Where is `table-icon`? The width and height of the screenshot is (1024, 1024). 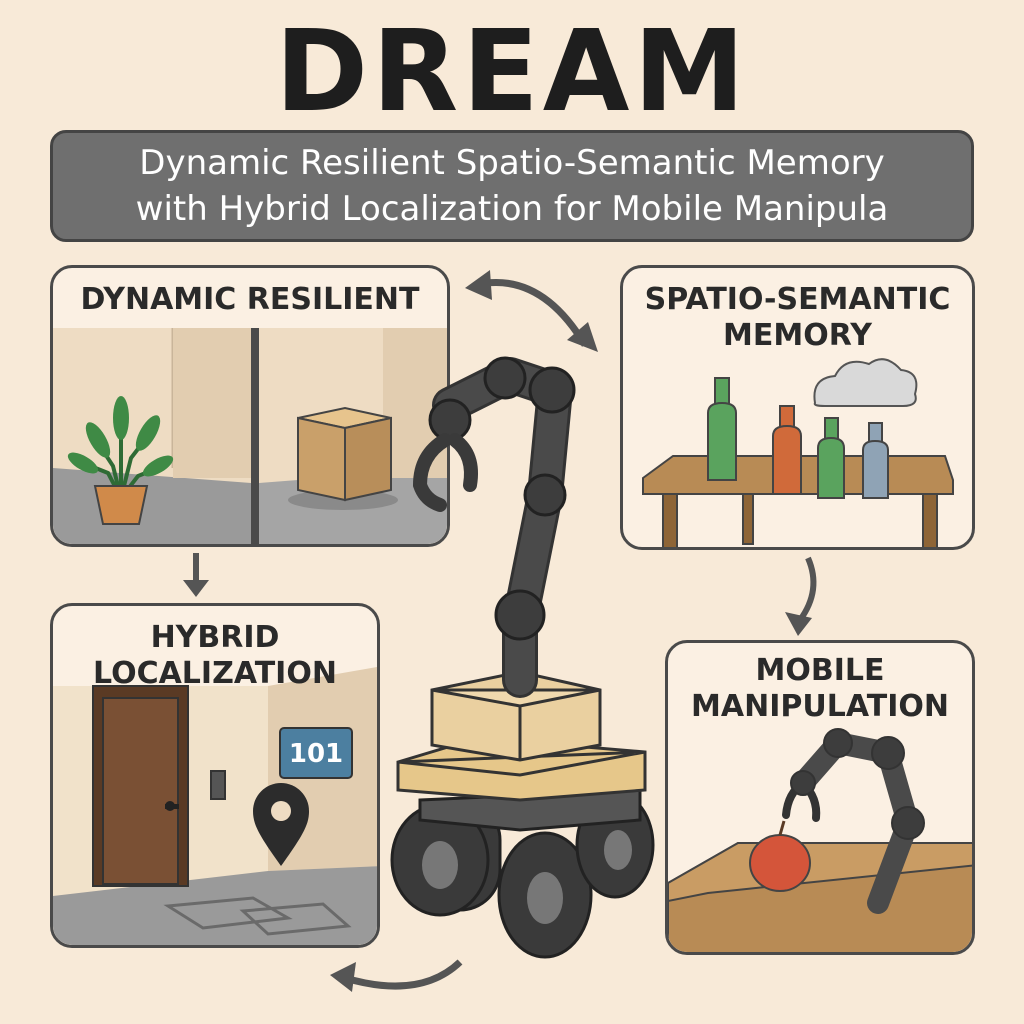 table-icon is located at coordinates (820, 897).